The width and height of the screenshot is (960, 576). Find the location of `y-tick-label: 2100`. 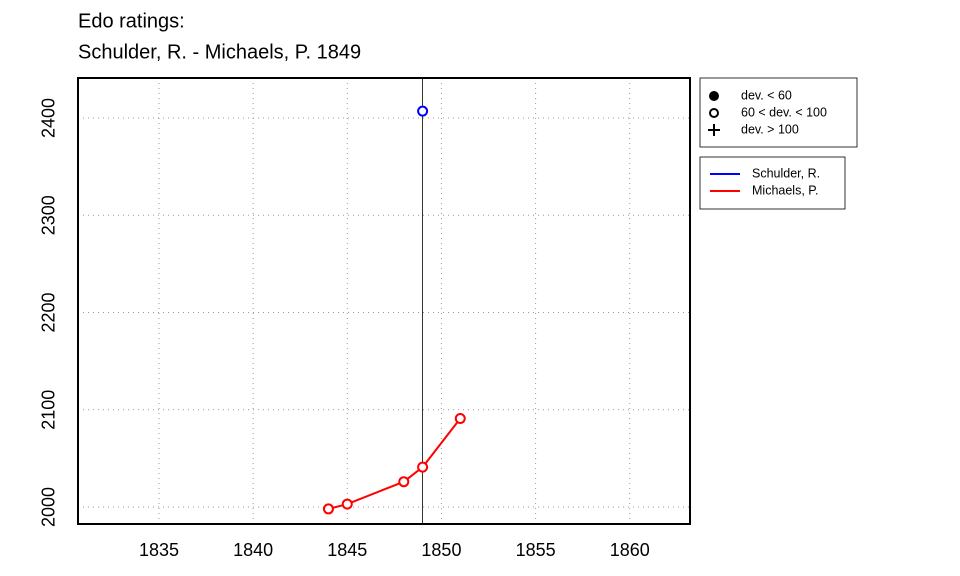

y-tick-label: 2100 is located at coordinates (49, 410).